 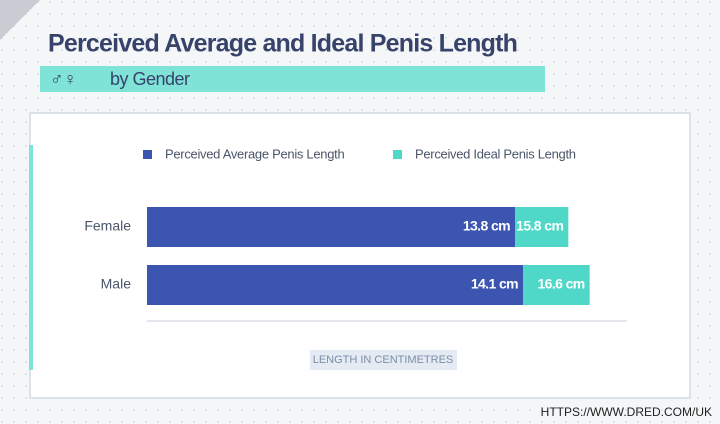 I want to click on chart-subtitle: by Gender, so click(x=150, y=79).